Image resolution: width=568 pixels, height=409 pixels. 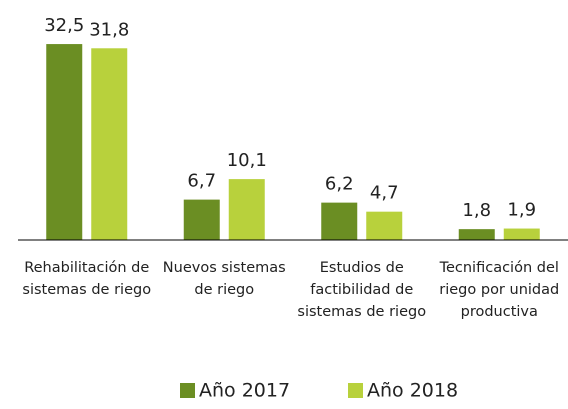 What do you see at coordinates (339, 184) in the screenshot?
I see `value-label: 6,2` at bounding box center [339, 184].